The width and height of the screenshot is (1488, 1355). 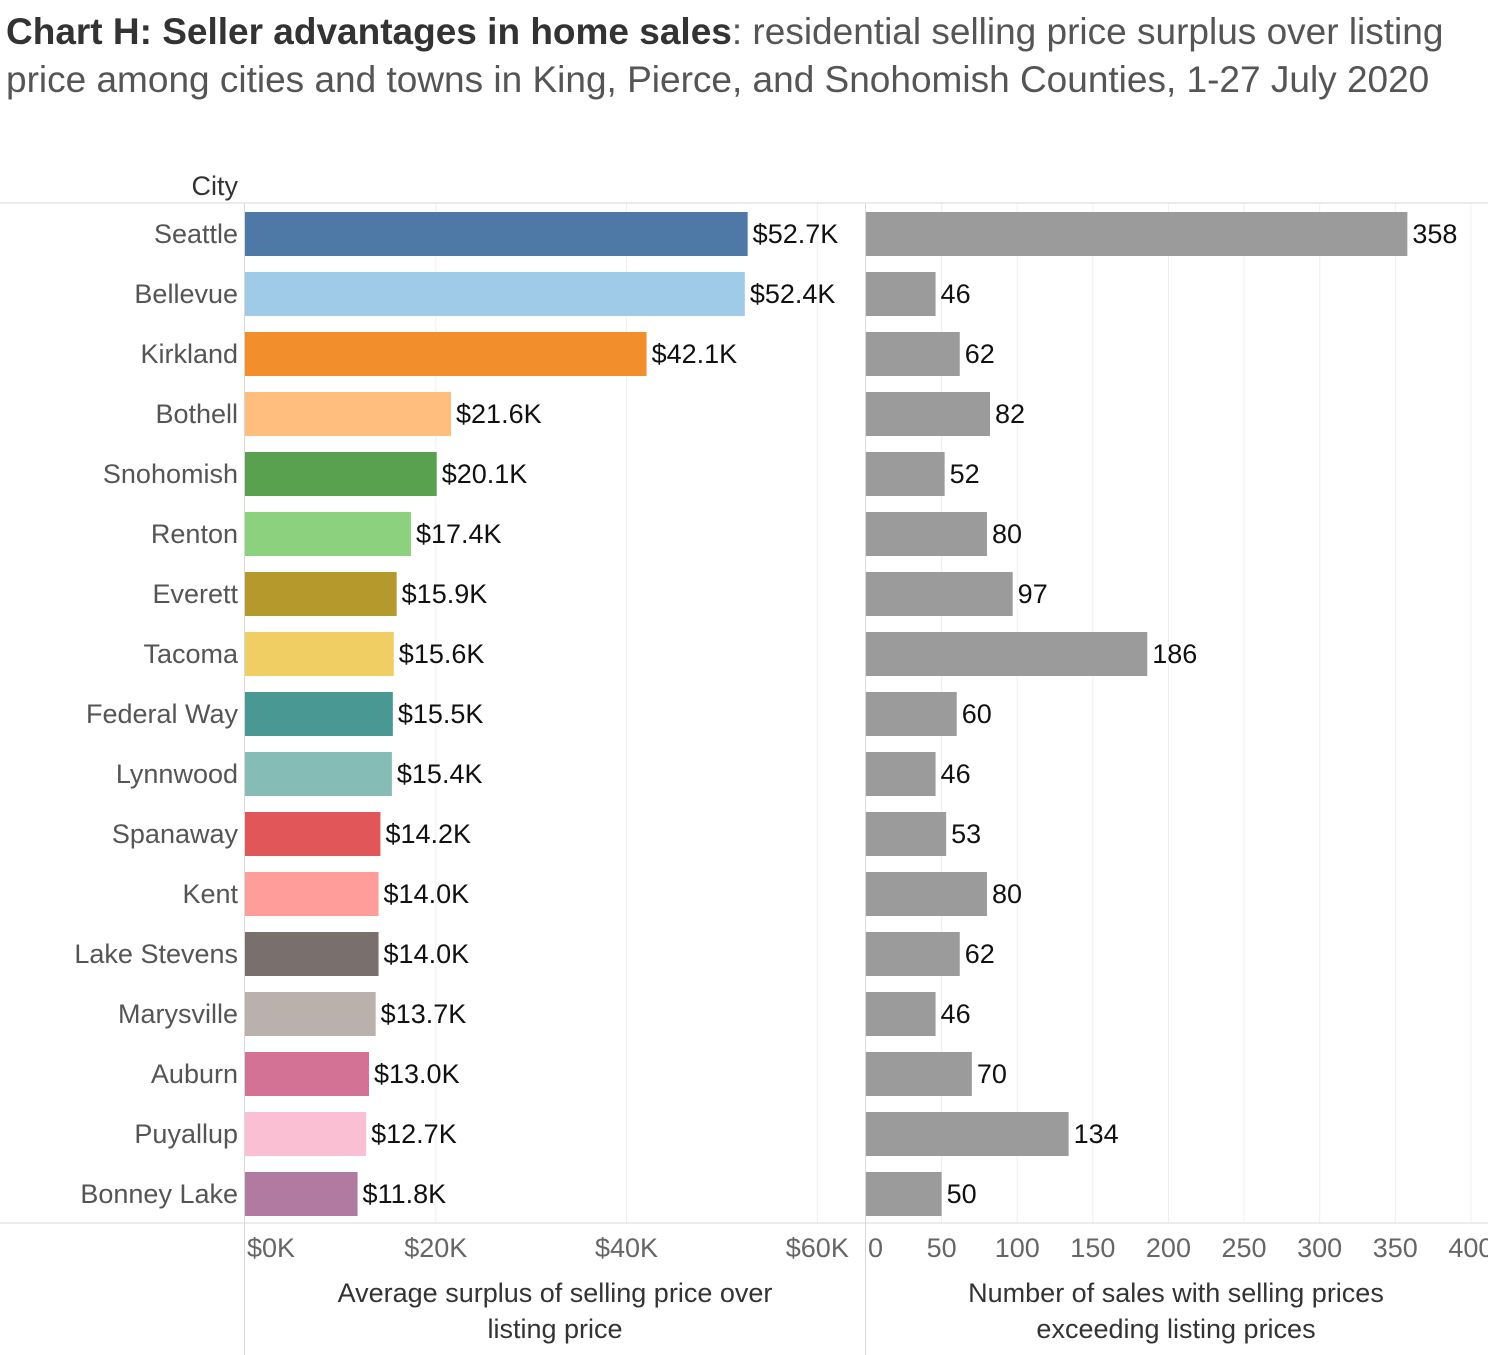 What do you see at coordinates (817, 1248) in the screenshot?
I see `tick-surplus-60: $60K` at bounding box center [817, 1248].